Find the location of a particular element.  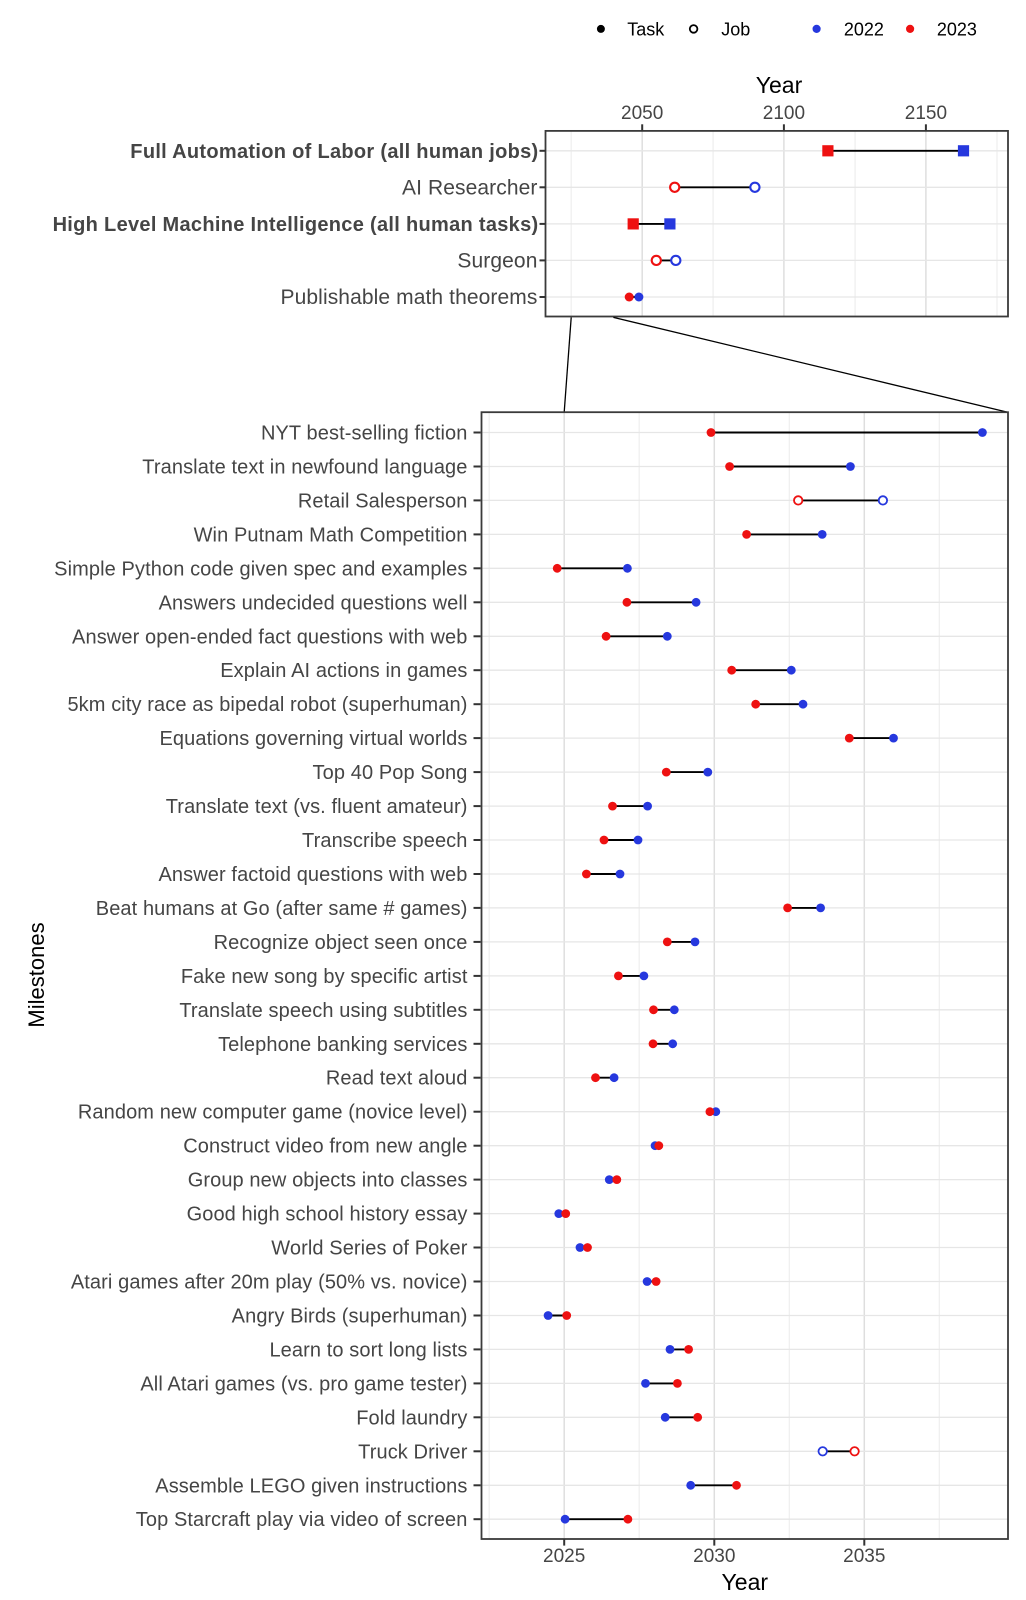

svg-text:Translate text (vs. fluent ama: Translate text (vs. fluent amateur) is located at coordinates (317, 807).